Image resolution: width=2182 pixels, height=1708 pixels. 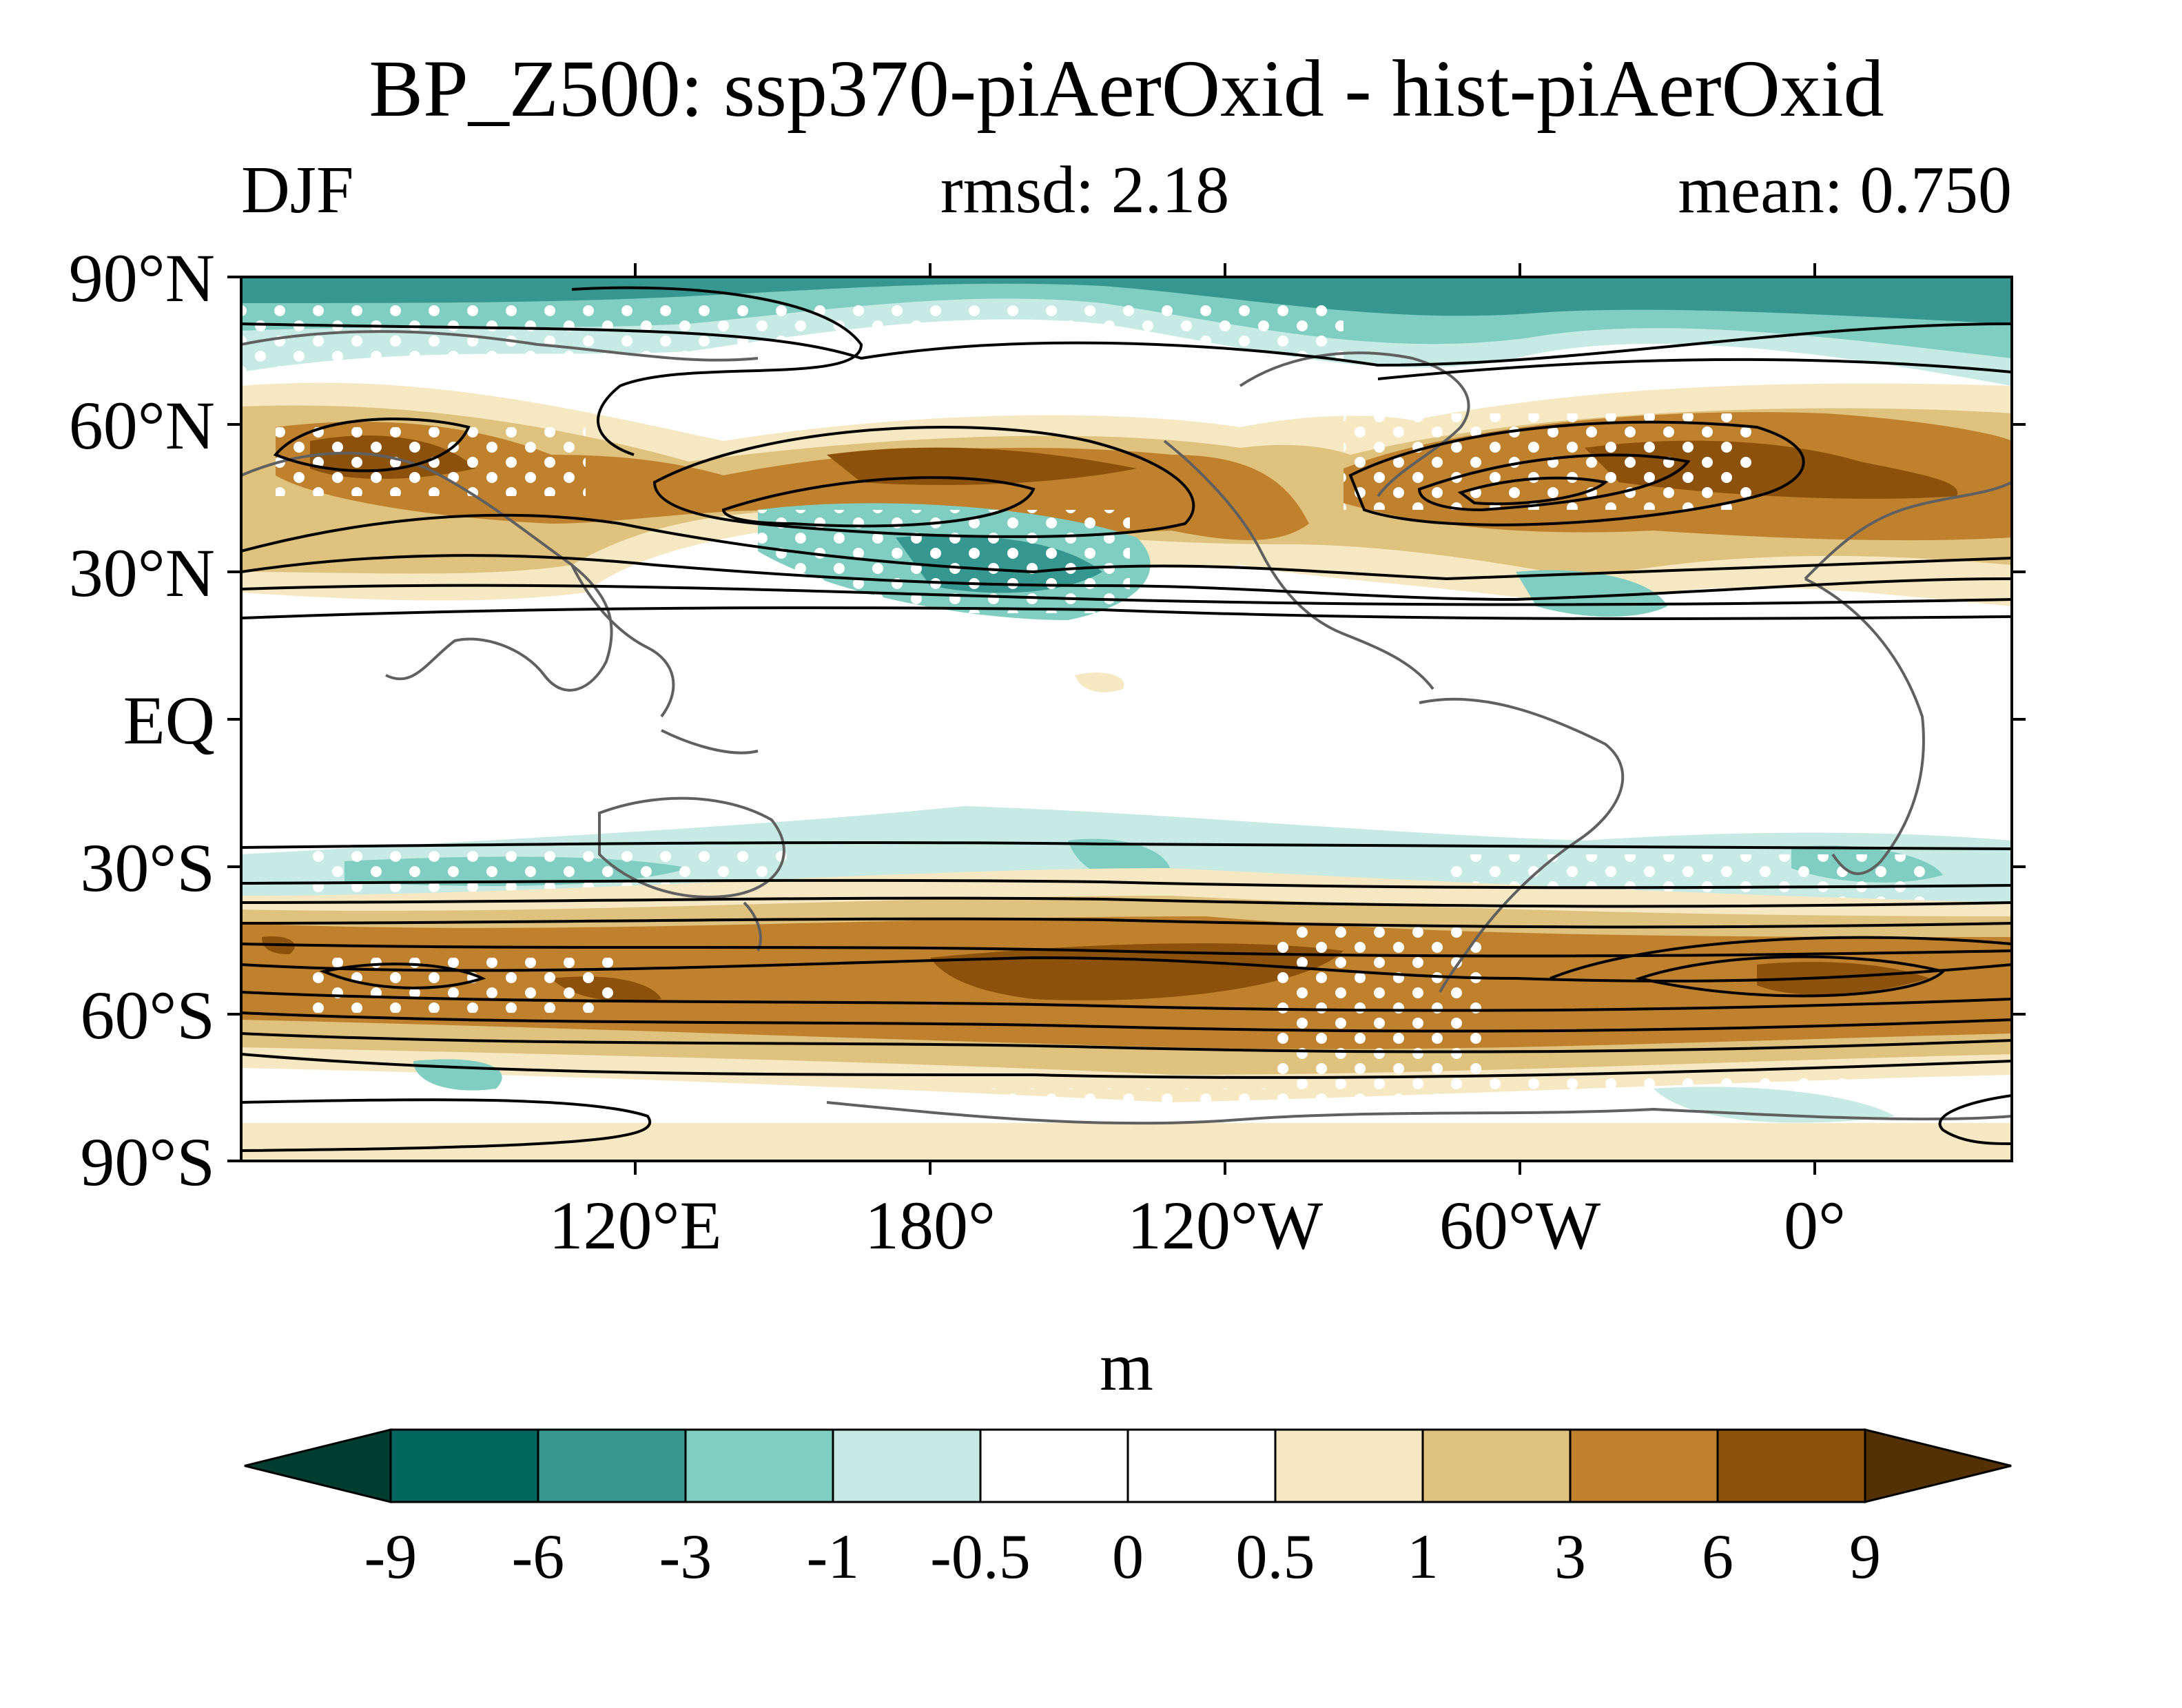 What do you see at coordinates (686, 1557) in the screenshot?
I see `colorbar-tick-label: -3` at bounding box center [686, 1557].